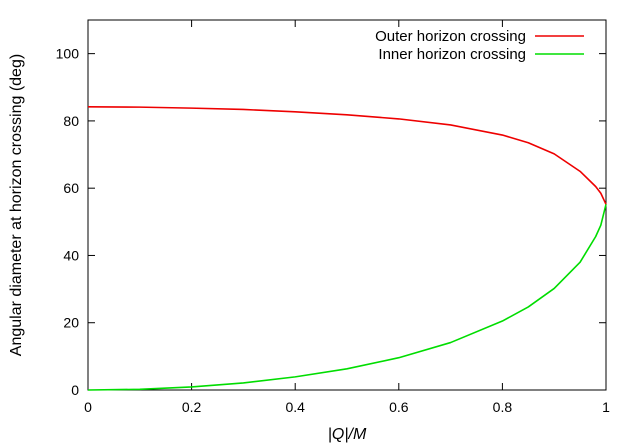  I want to click on x-axis-title: |Q|/M, so click(347, 434).